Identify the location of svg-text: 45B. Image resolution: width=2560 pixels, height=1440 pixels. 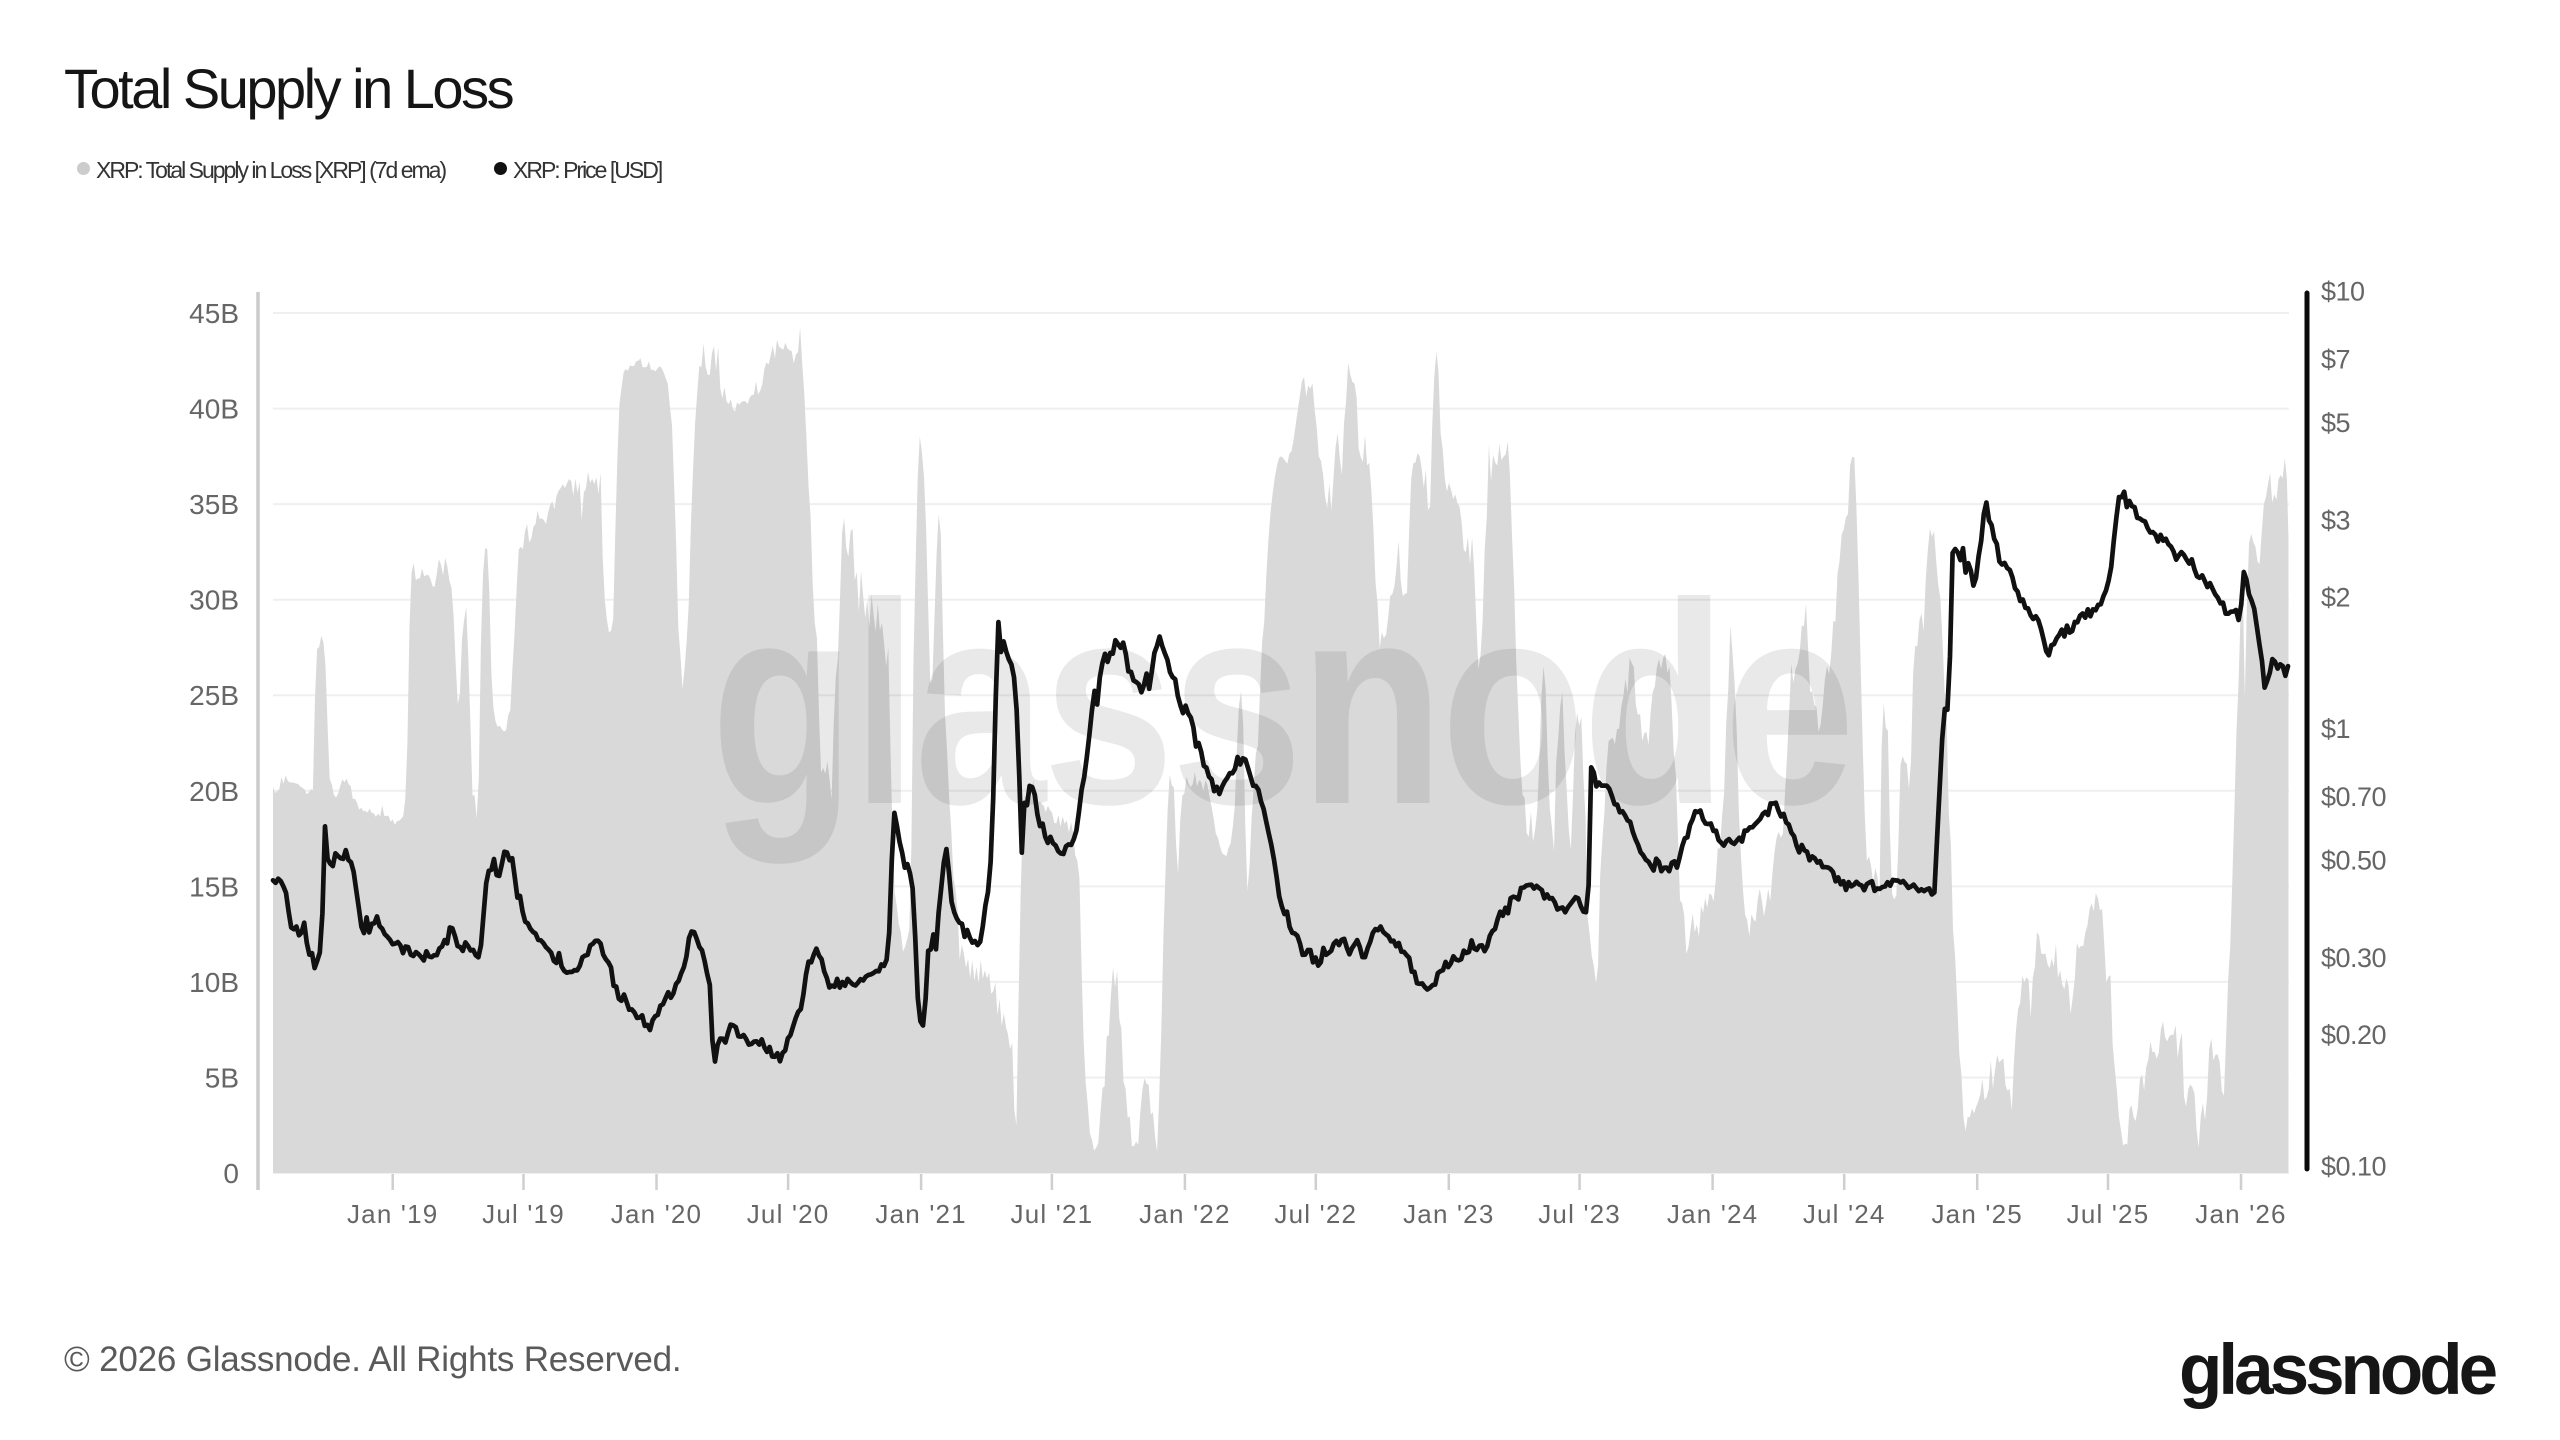
(214, 313).